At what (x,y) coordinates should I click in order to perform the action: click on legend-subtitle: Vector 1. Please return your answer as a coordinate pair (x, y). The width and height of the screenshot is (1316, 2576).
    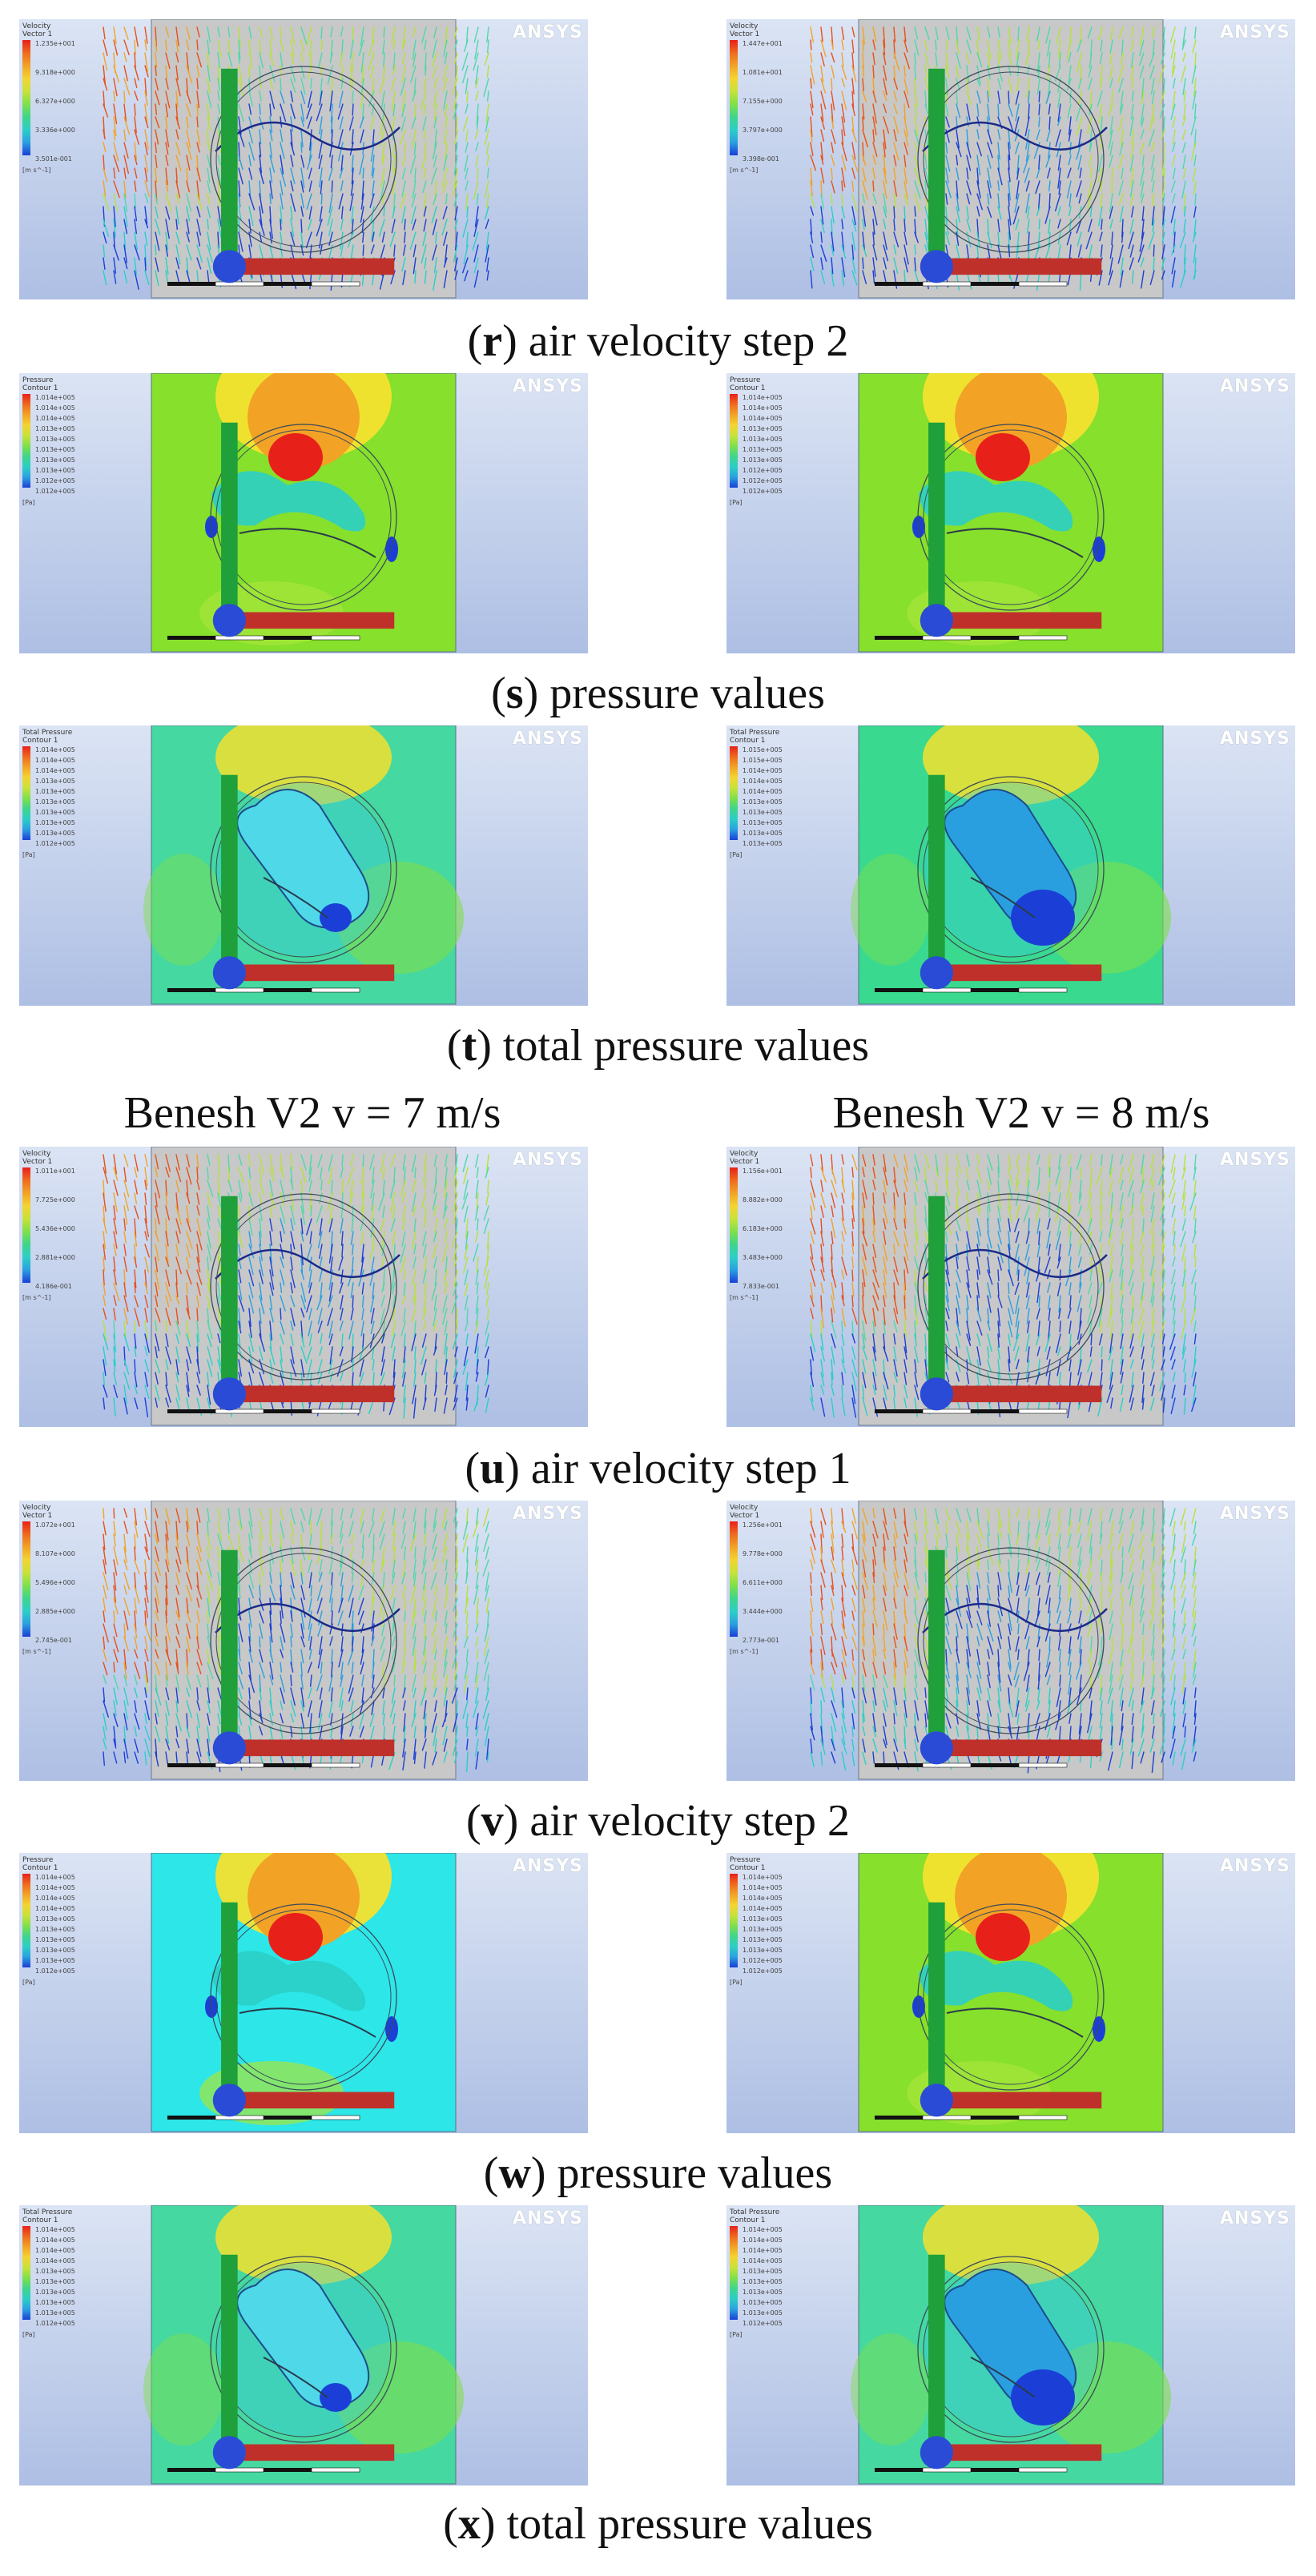
    Looking at the image, I should click on (745, 1162).